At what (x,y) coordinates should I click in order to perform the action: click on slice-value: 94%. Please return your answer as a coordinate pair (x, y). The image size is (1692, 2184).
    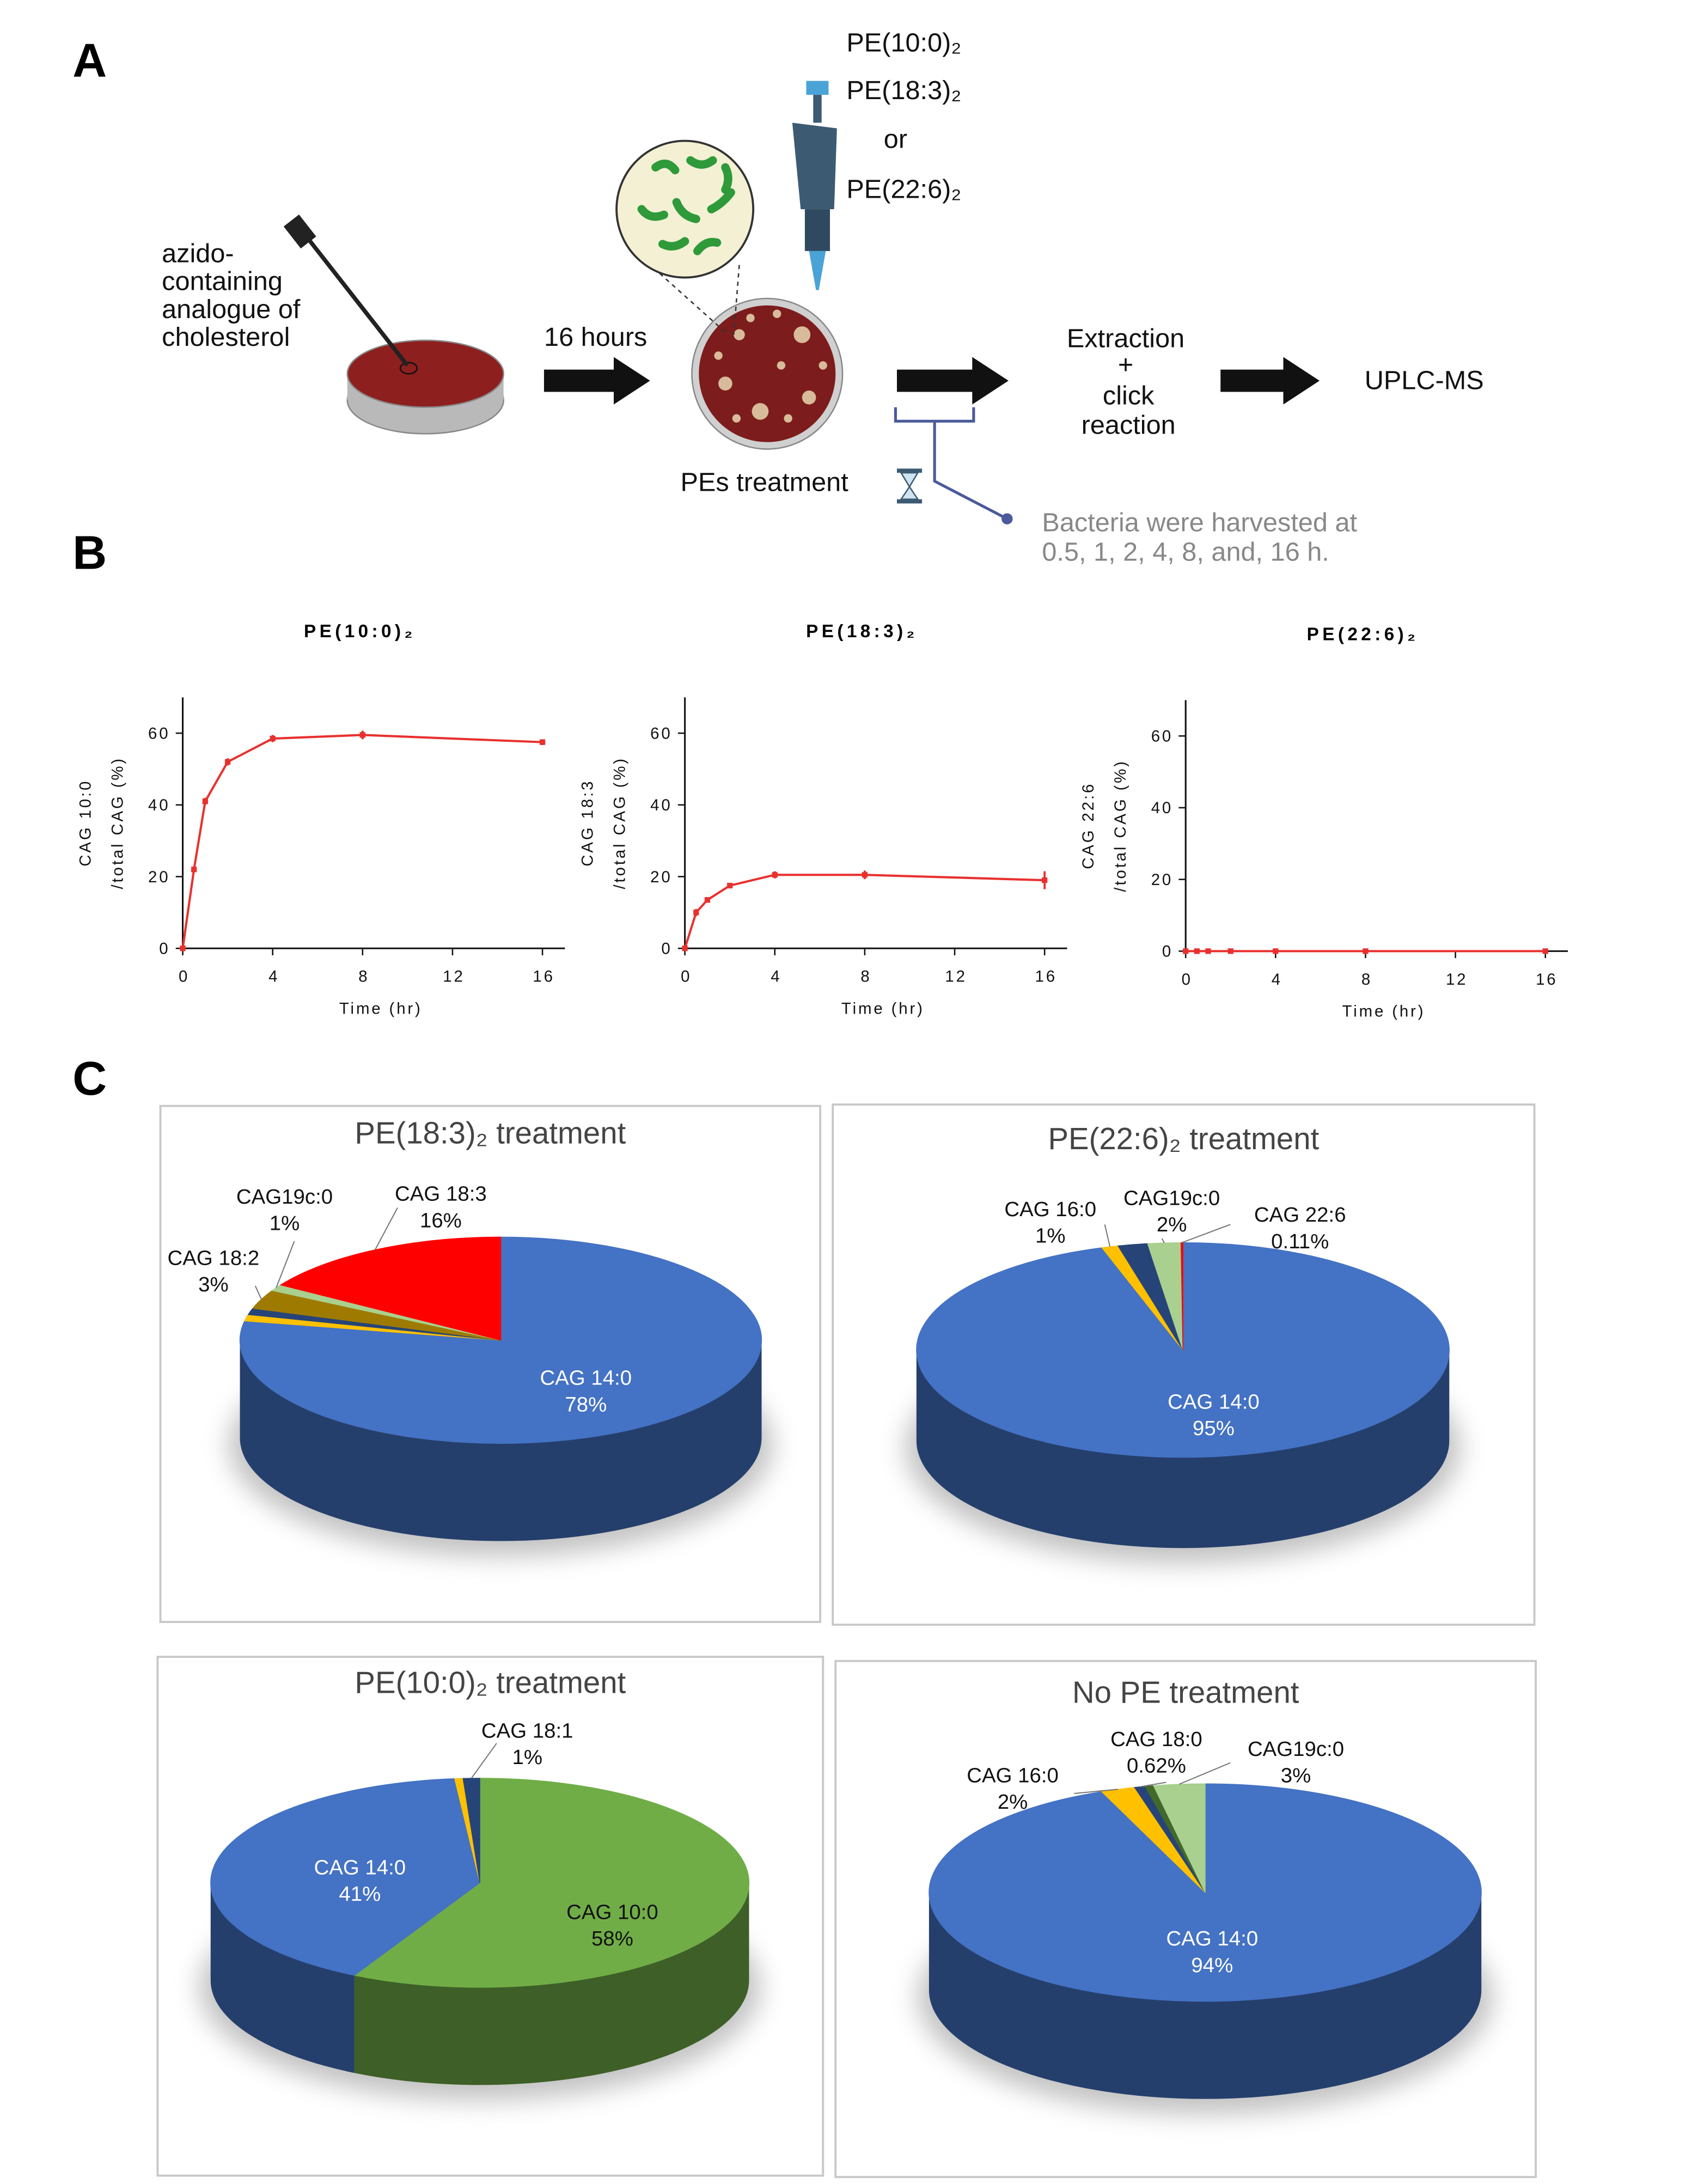
    Looking at the image, I should click on (1212, 1965).